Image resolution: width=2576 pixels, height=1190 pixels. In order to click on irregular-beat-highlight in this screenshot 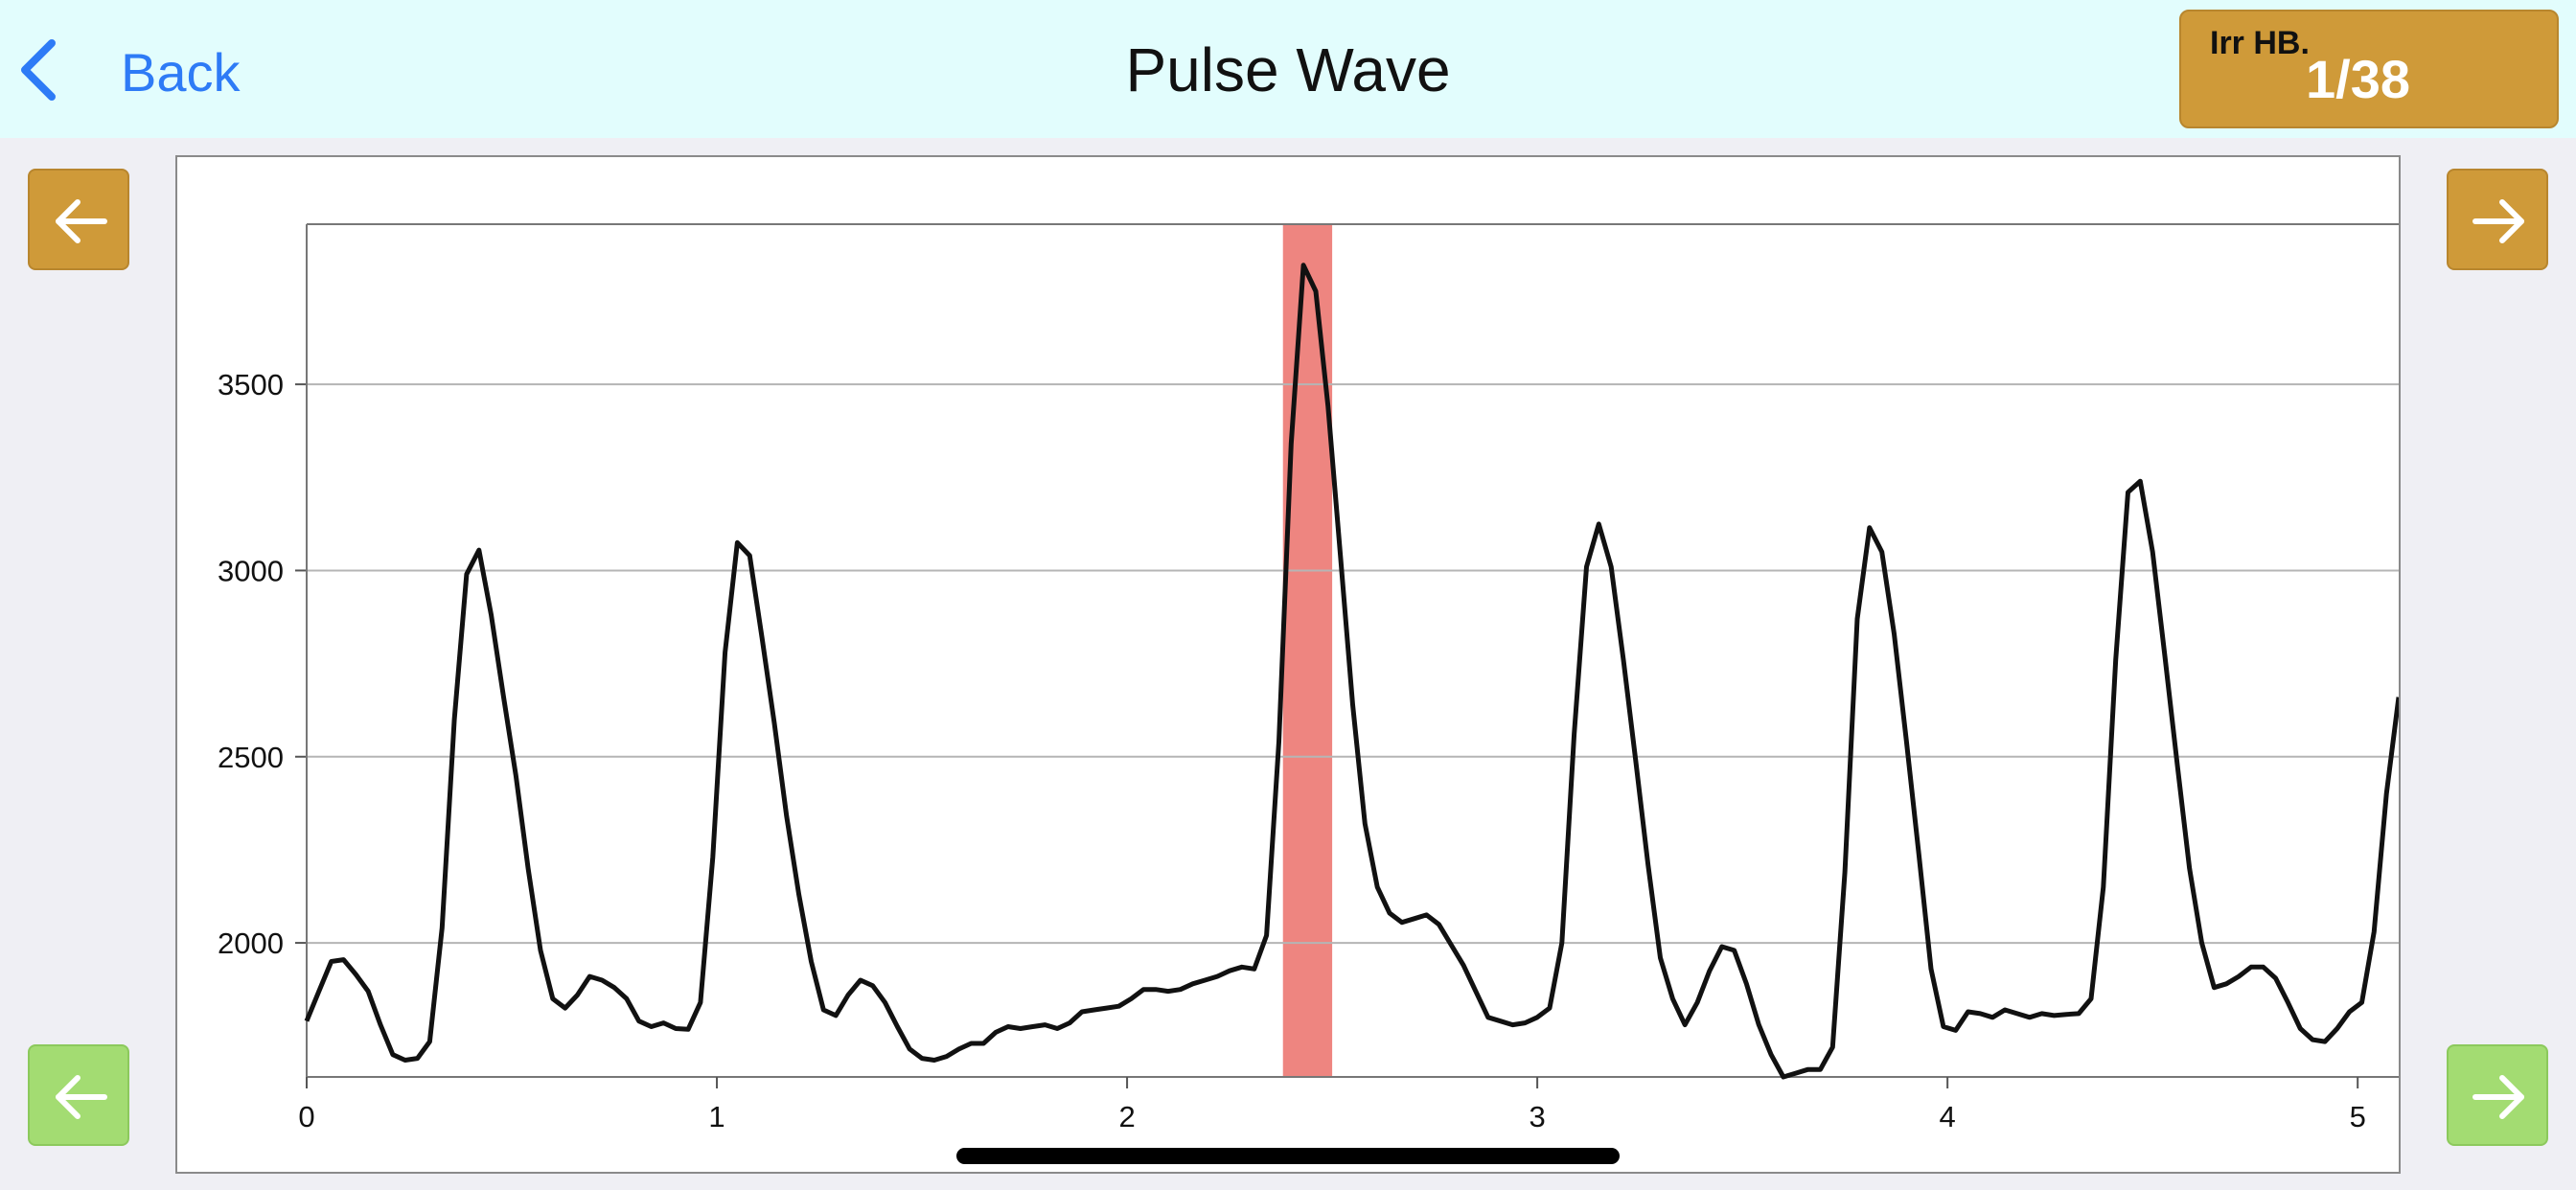, I will do `click(1307, 651)`.